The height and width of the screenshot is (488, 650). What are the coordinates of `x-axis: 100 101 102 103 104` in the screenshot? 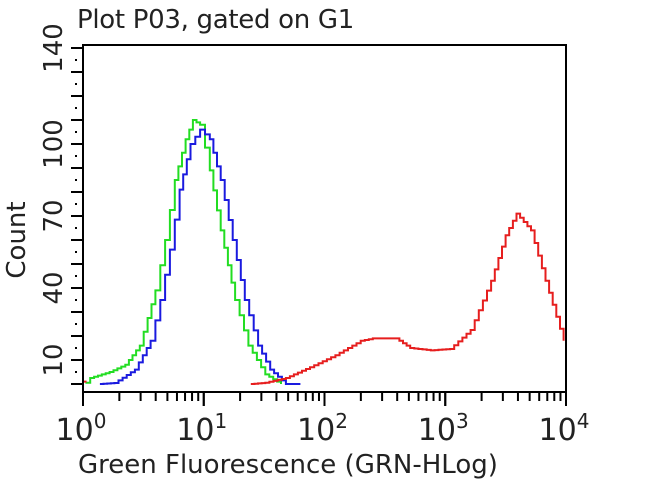 It's located at (323, 420).